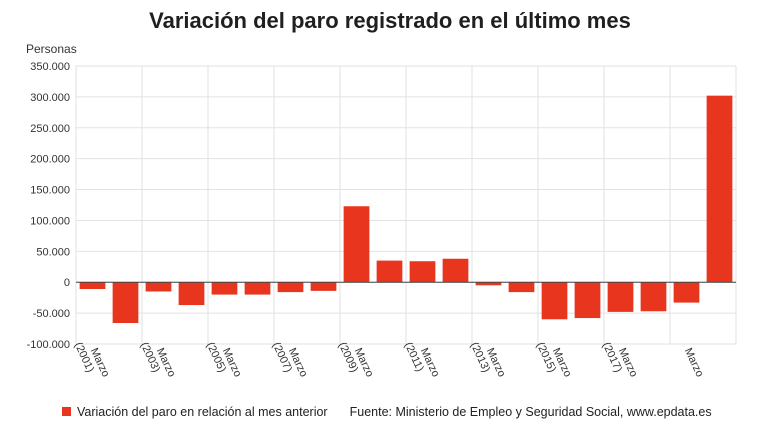 This screenshot has width=780, height=440. Describe the element at coordinates (158, 359) in the screenshot. I see `x-tick-label: Marzo(2003)` at that location.